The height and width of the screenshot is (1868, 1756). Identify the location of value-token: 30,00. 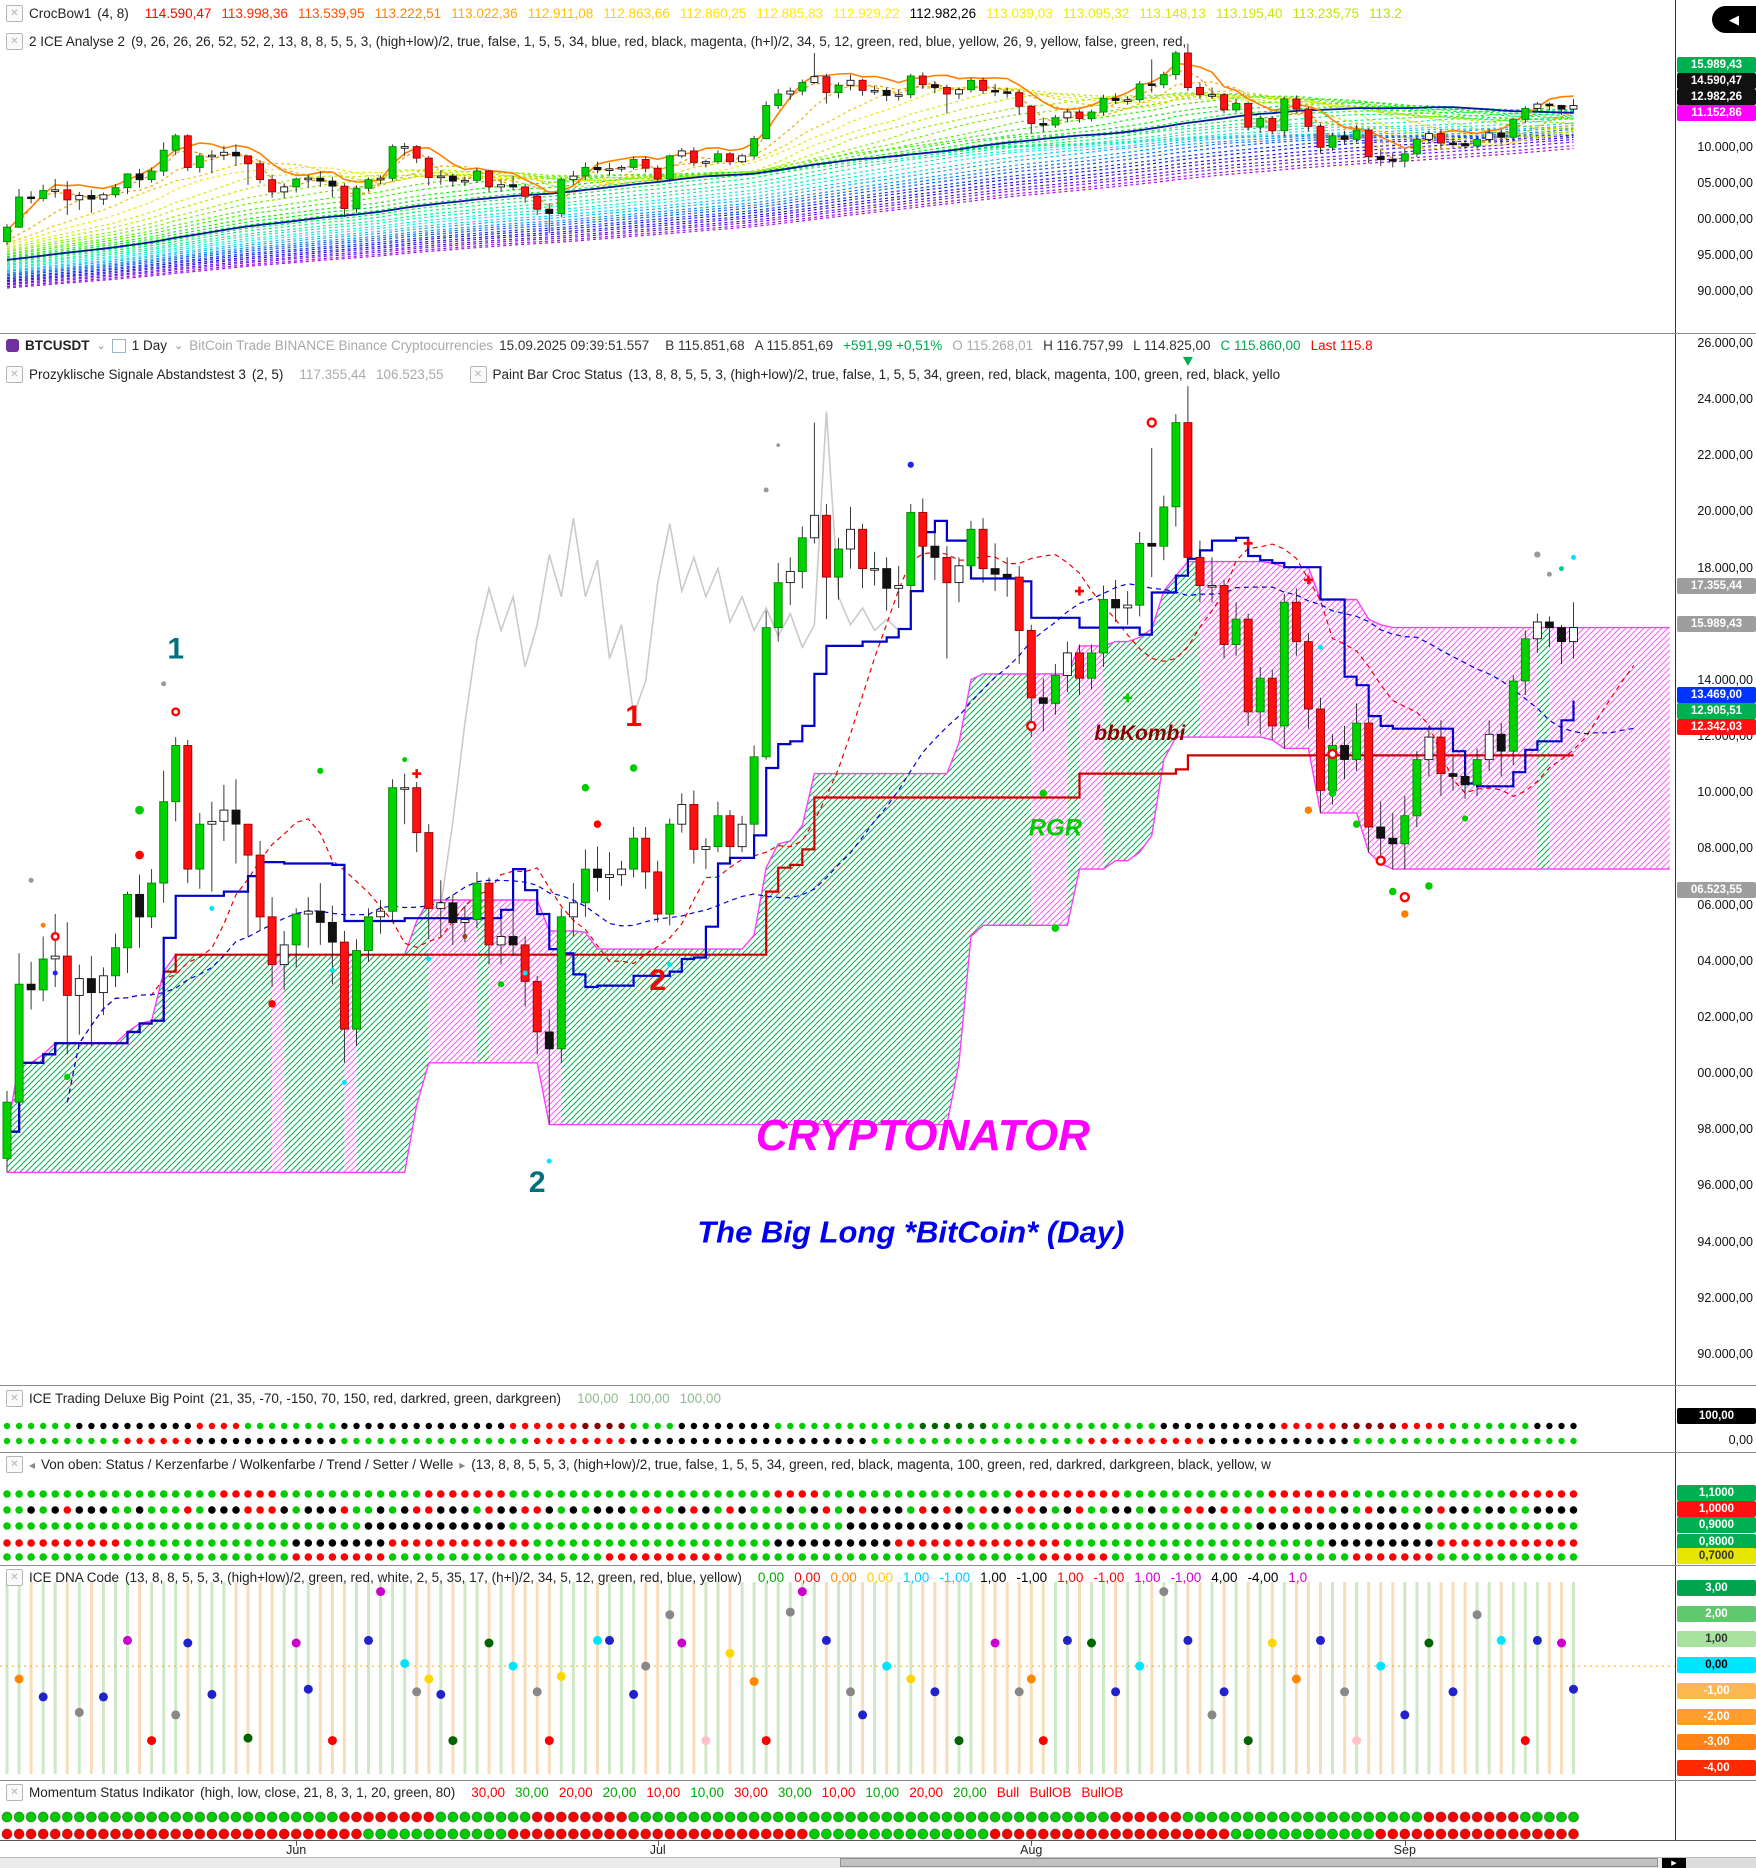
(488, 1792).